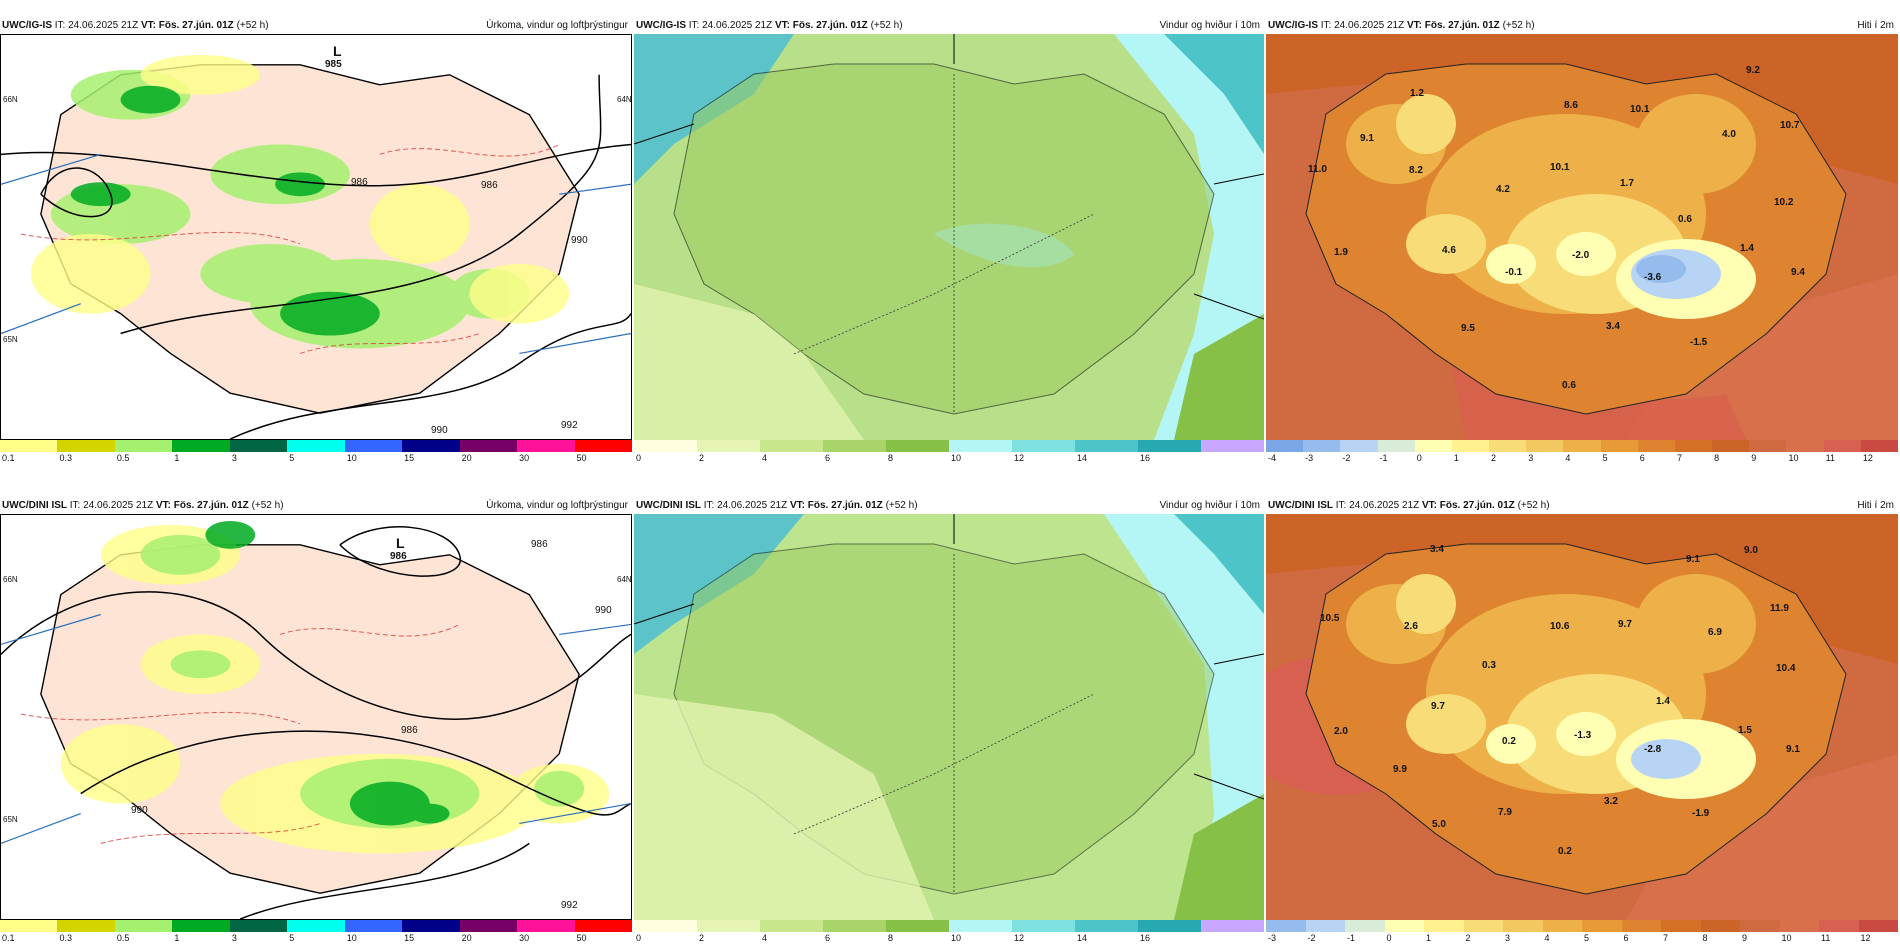  I want to click on temp-value: 1.7, so click(1627, 183).